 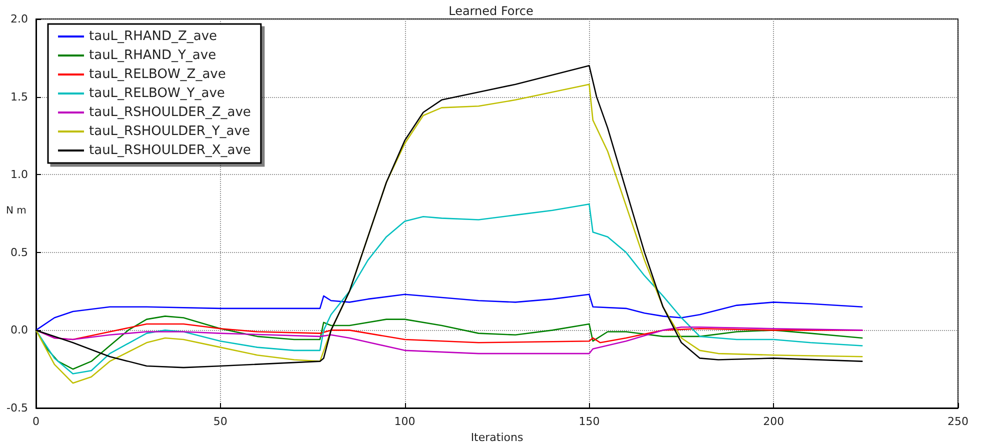 I want to click on legend-label: tauL_RSHOULDER_Y_ave, so click(x=169, y=131).